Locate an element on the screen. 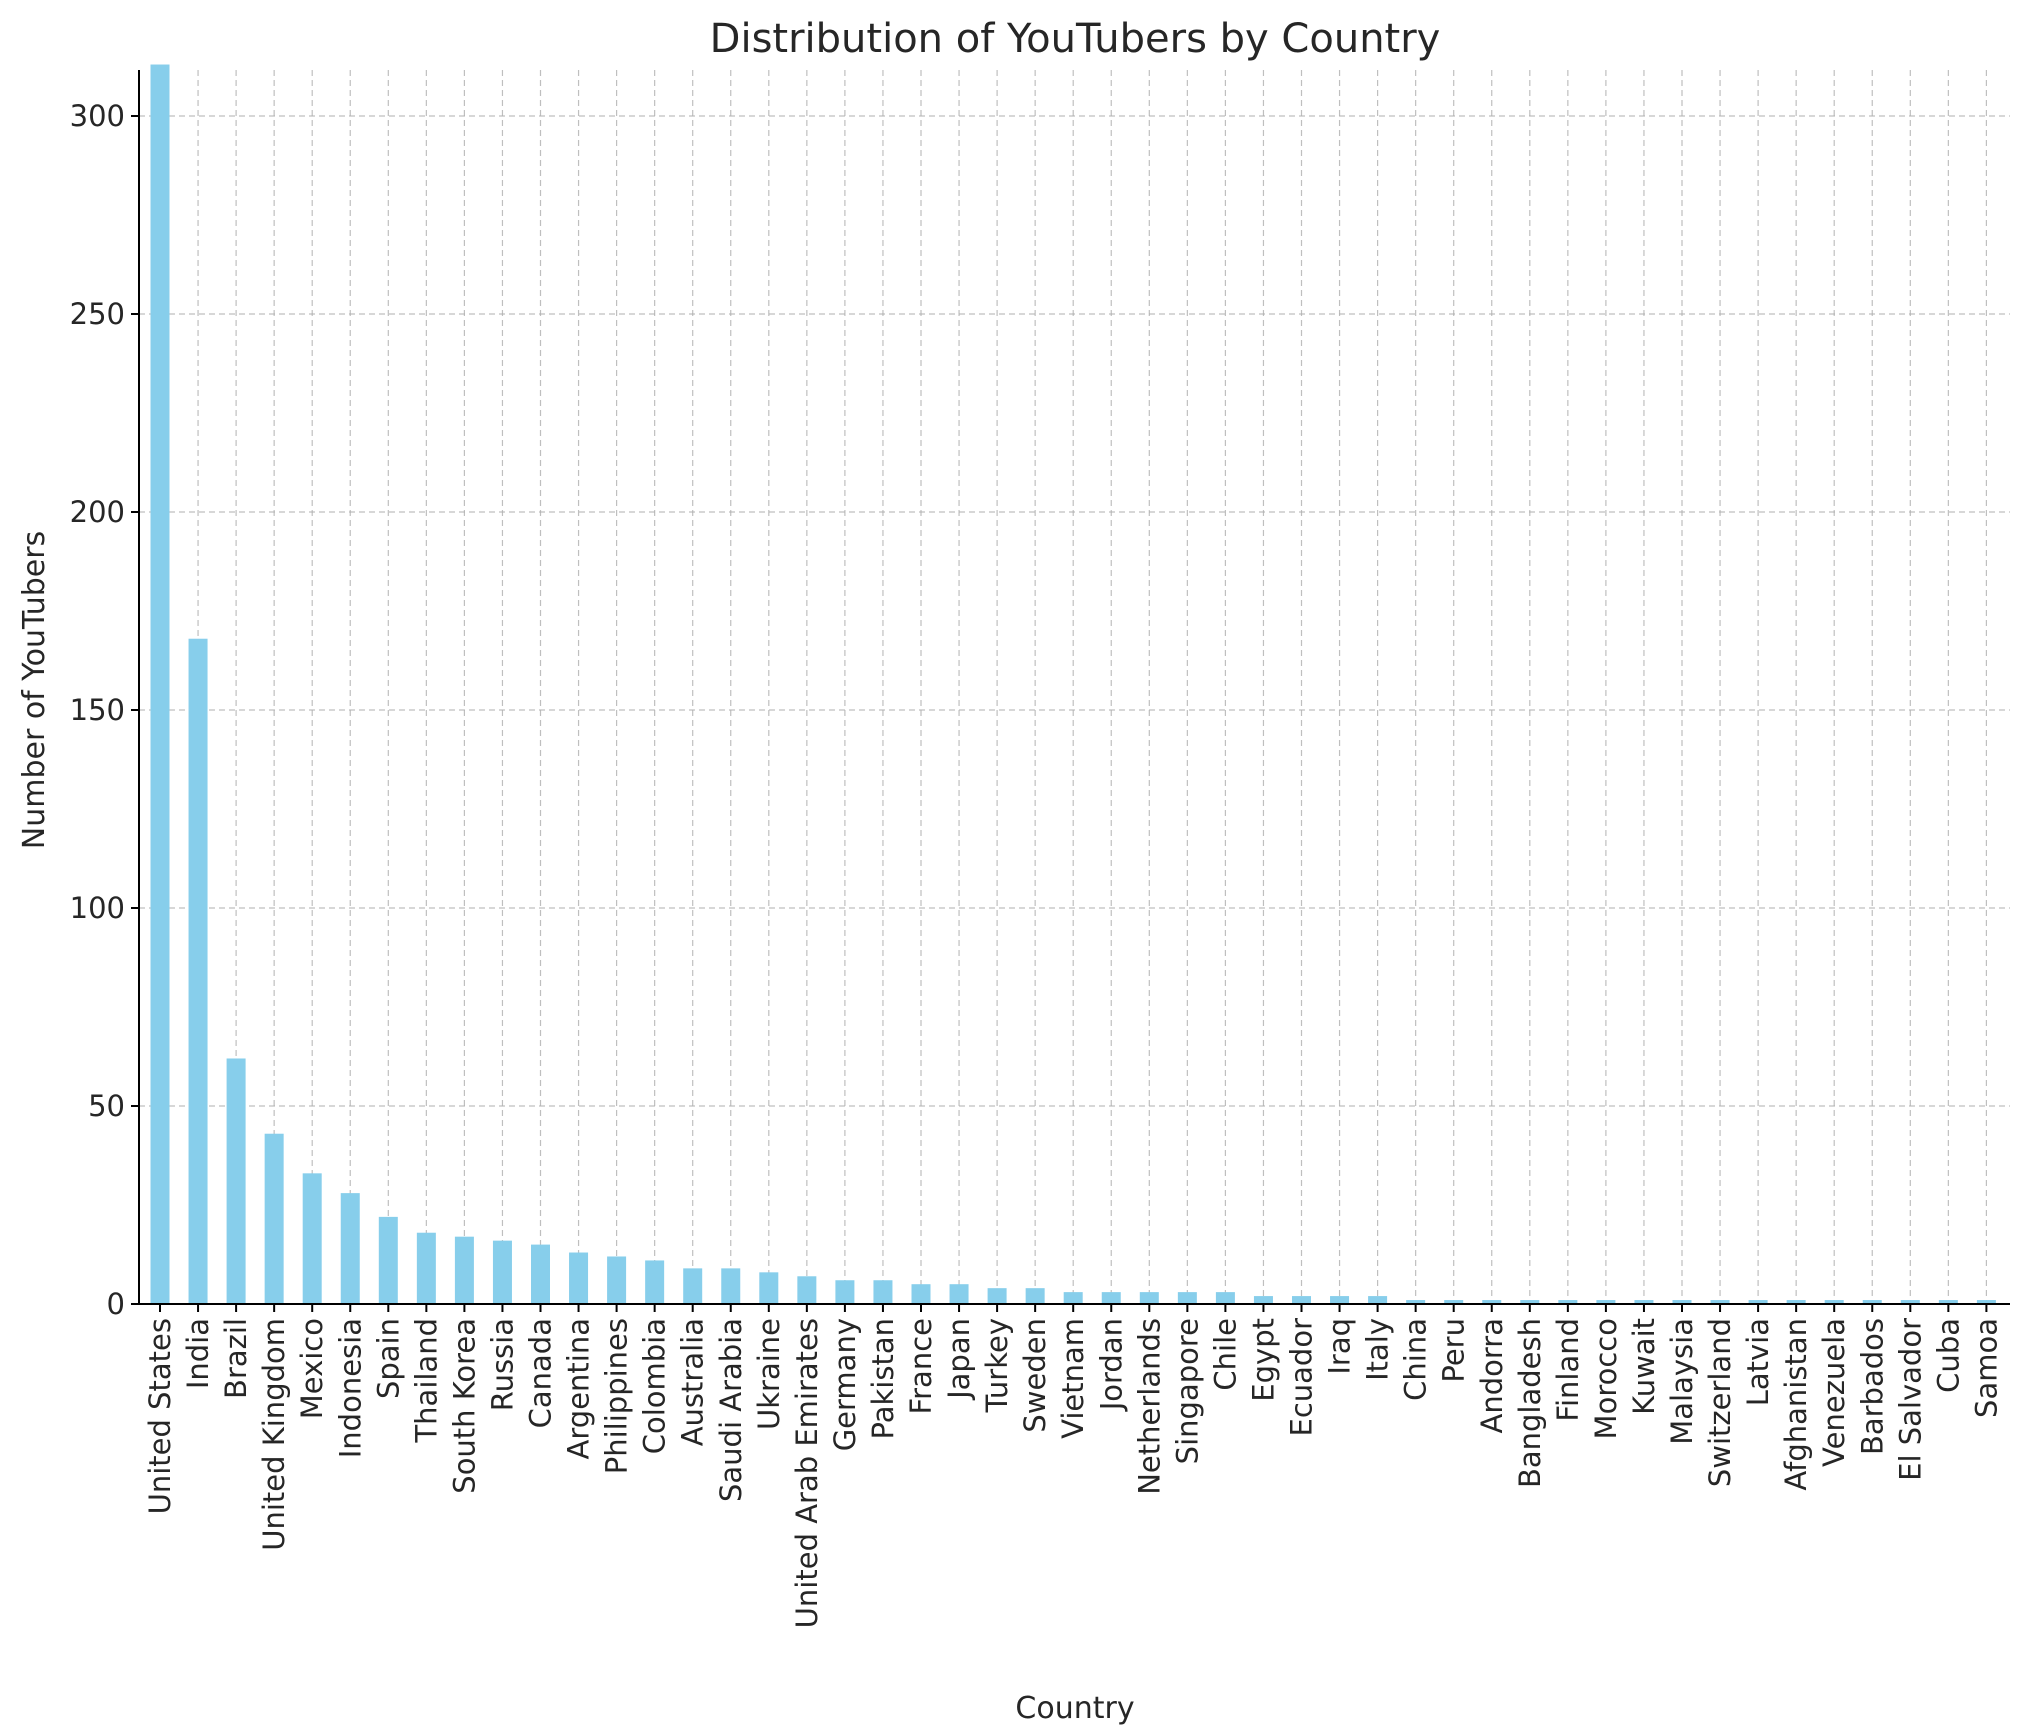 The image size is (2017, 1733). x-tick-label: Switzerland is located at coordinates (1720, 1402).